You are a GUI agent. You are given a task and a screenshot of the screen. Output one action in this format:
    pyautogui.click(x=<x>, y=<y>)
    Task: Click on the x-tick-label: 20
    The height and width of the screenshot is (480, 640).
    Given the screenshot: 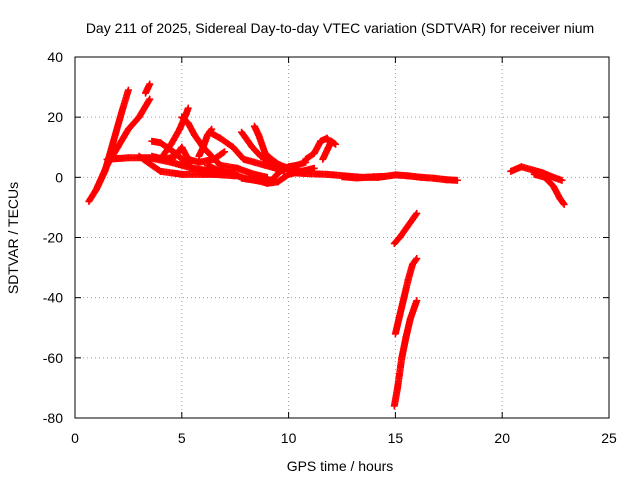 What is the action you would take?
    pyautogui.click(x=502, y=438)
    